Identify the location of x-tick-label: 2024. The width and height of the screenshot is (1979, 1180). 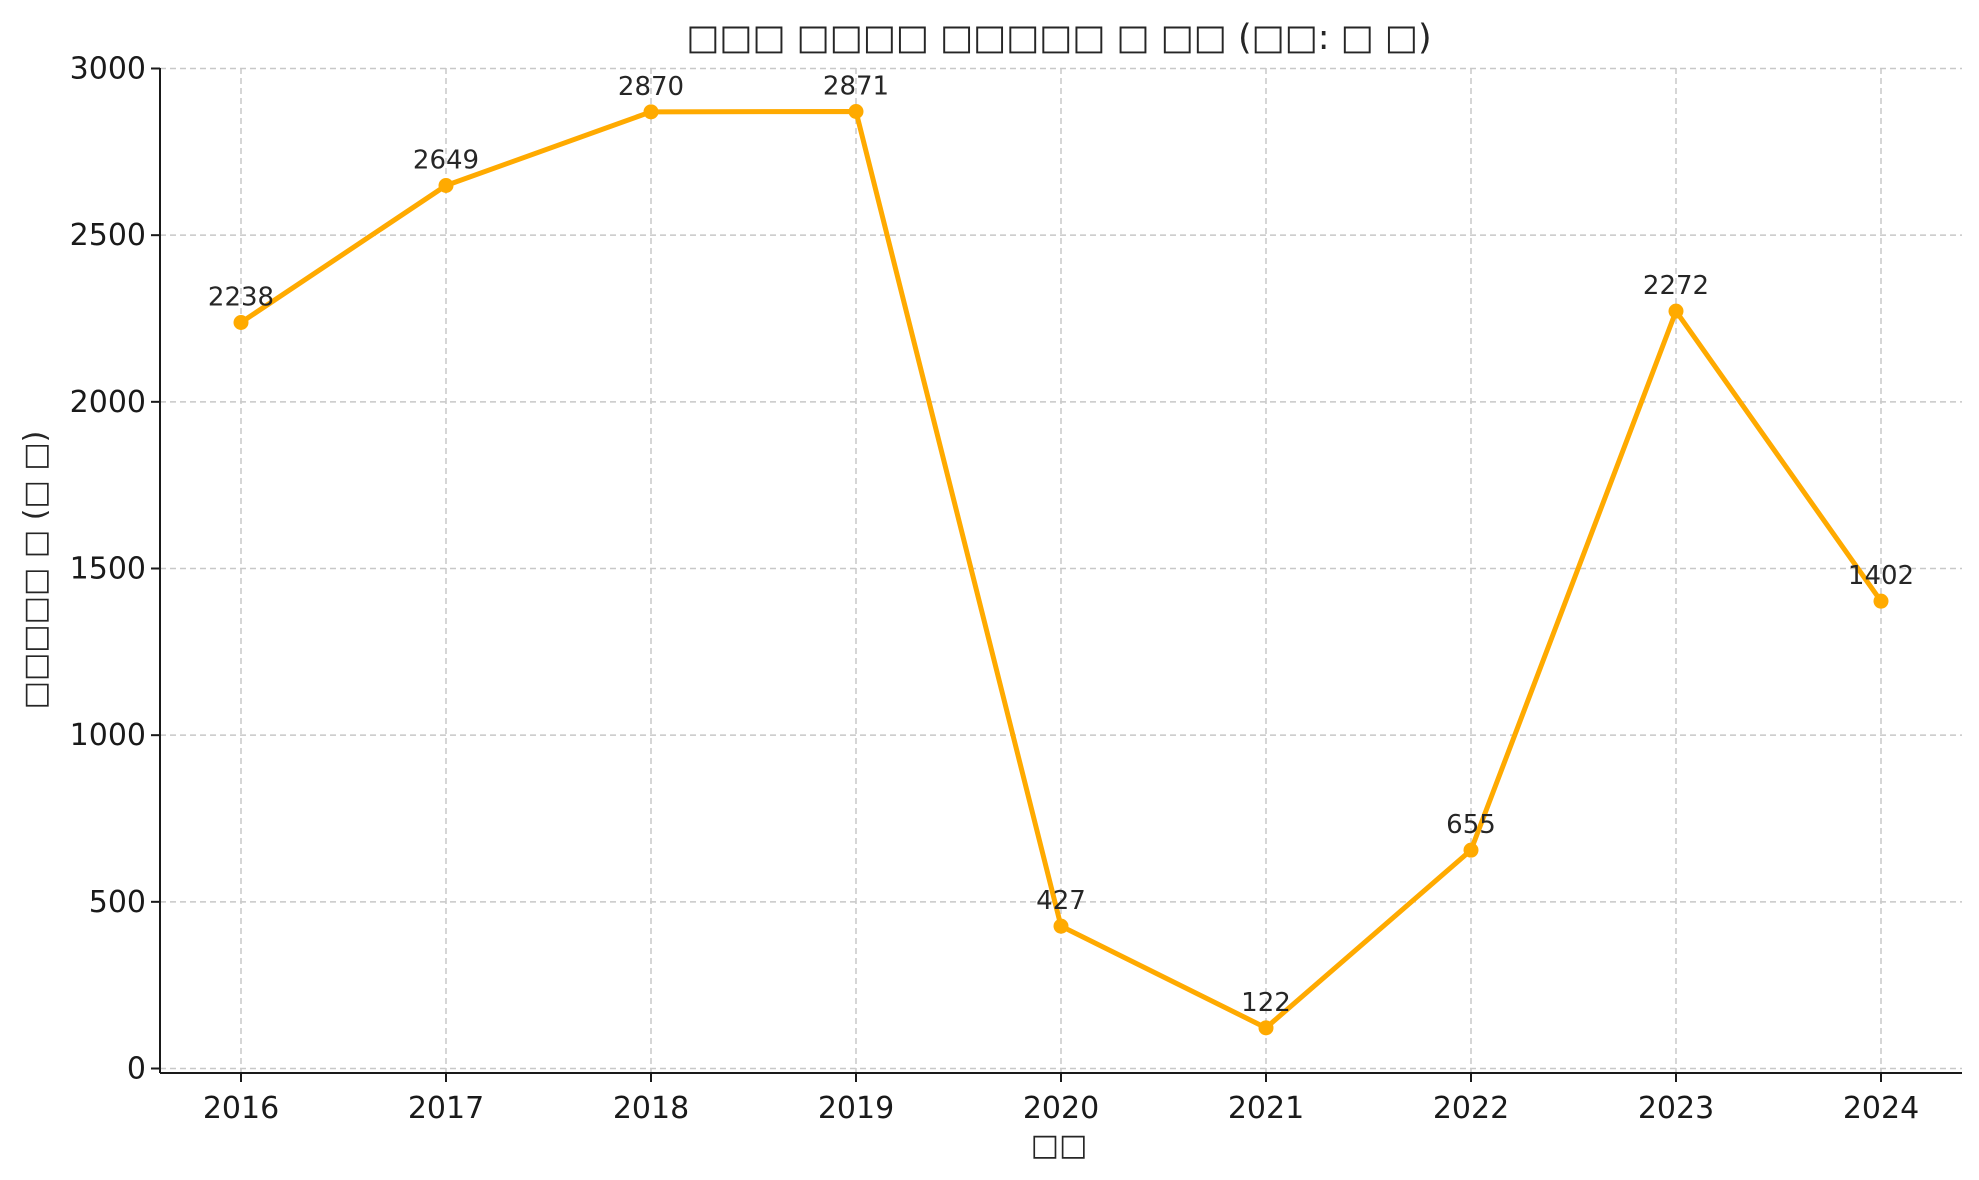
(1881, 1108).